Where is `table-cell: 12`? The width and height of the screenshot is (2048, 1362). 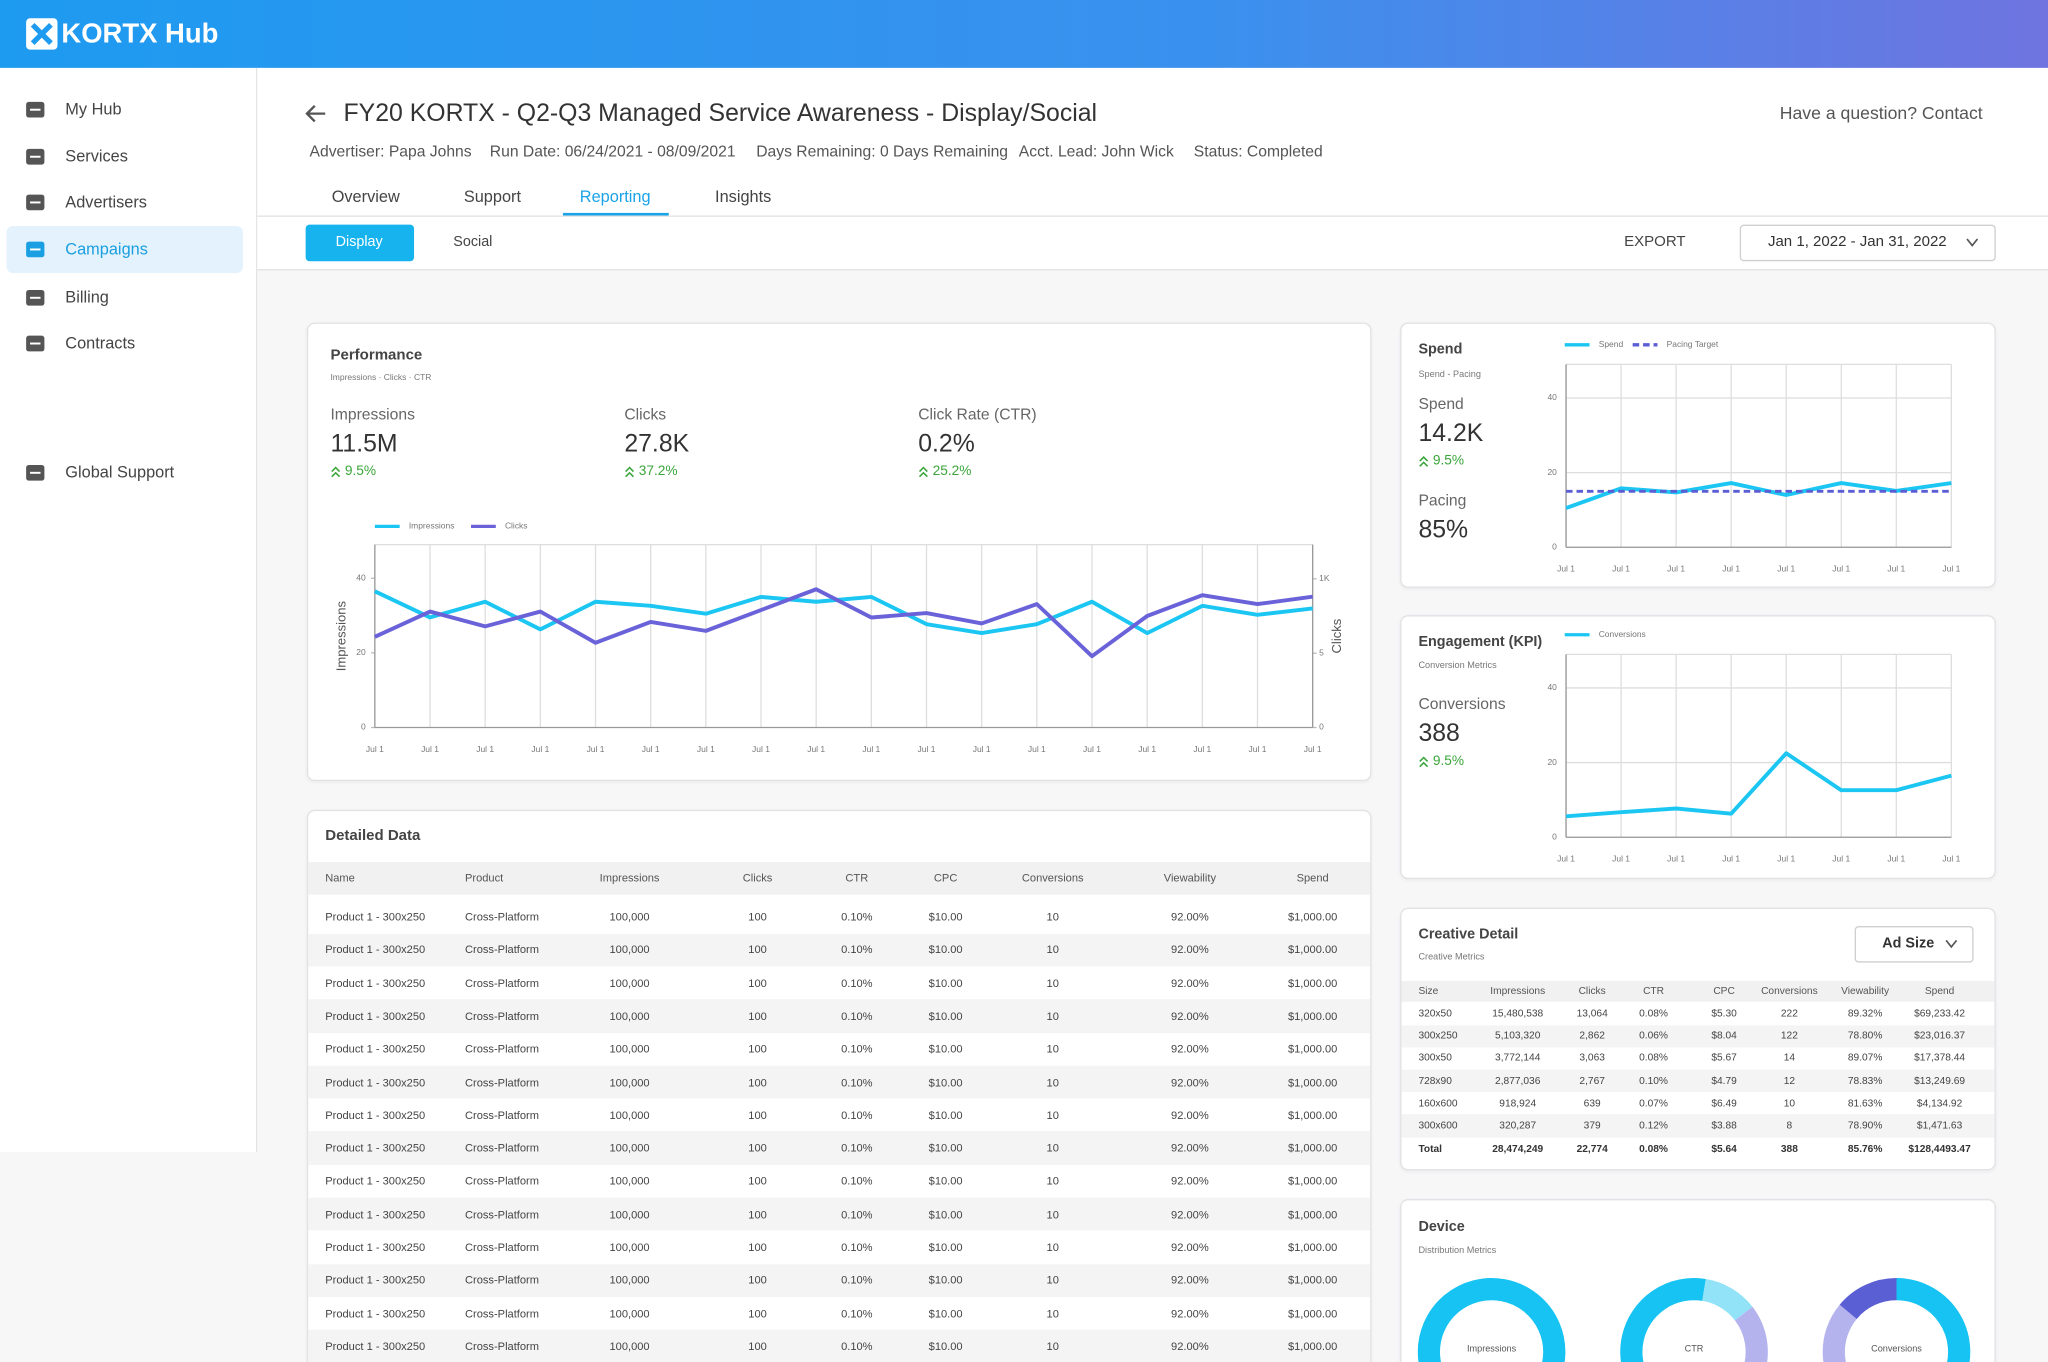
table-cell: 12 is located at coordinates (1789, 1080).